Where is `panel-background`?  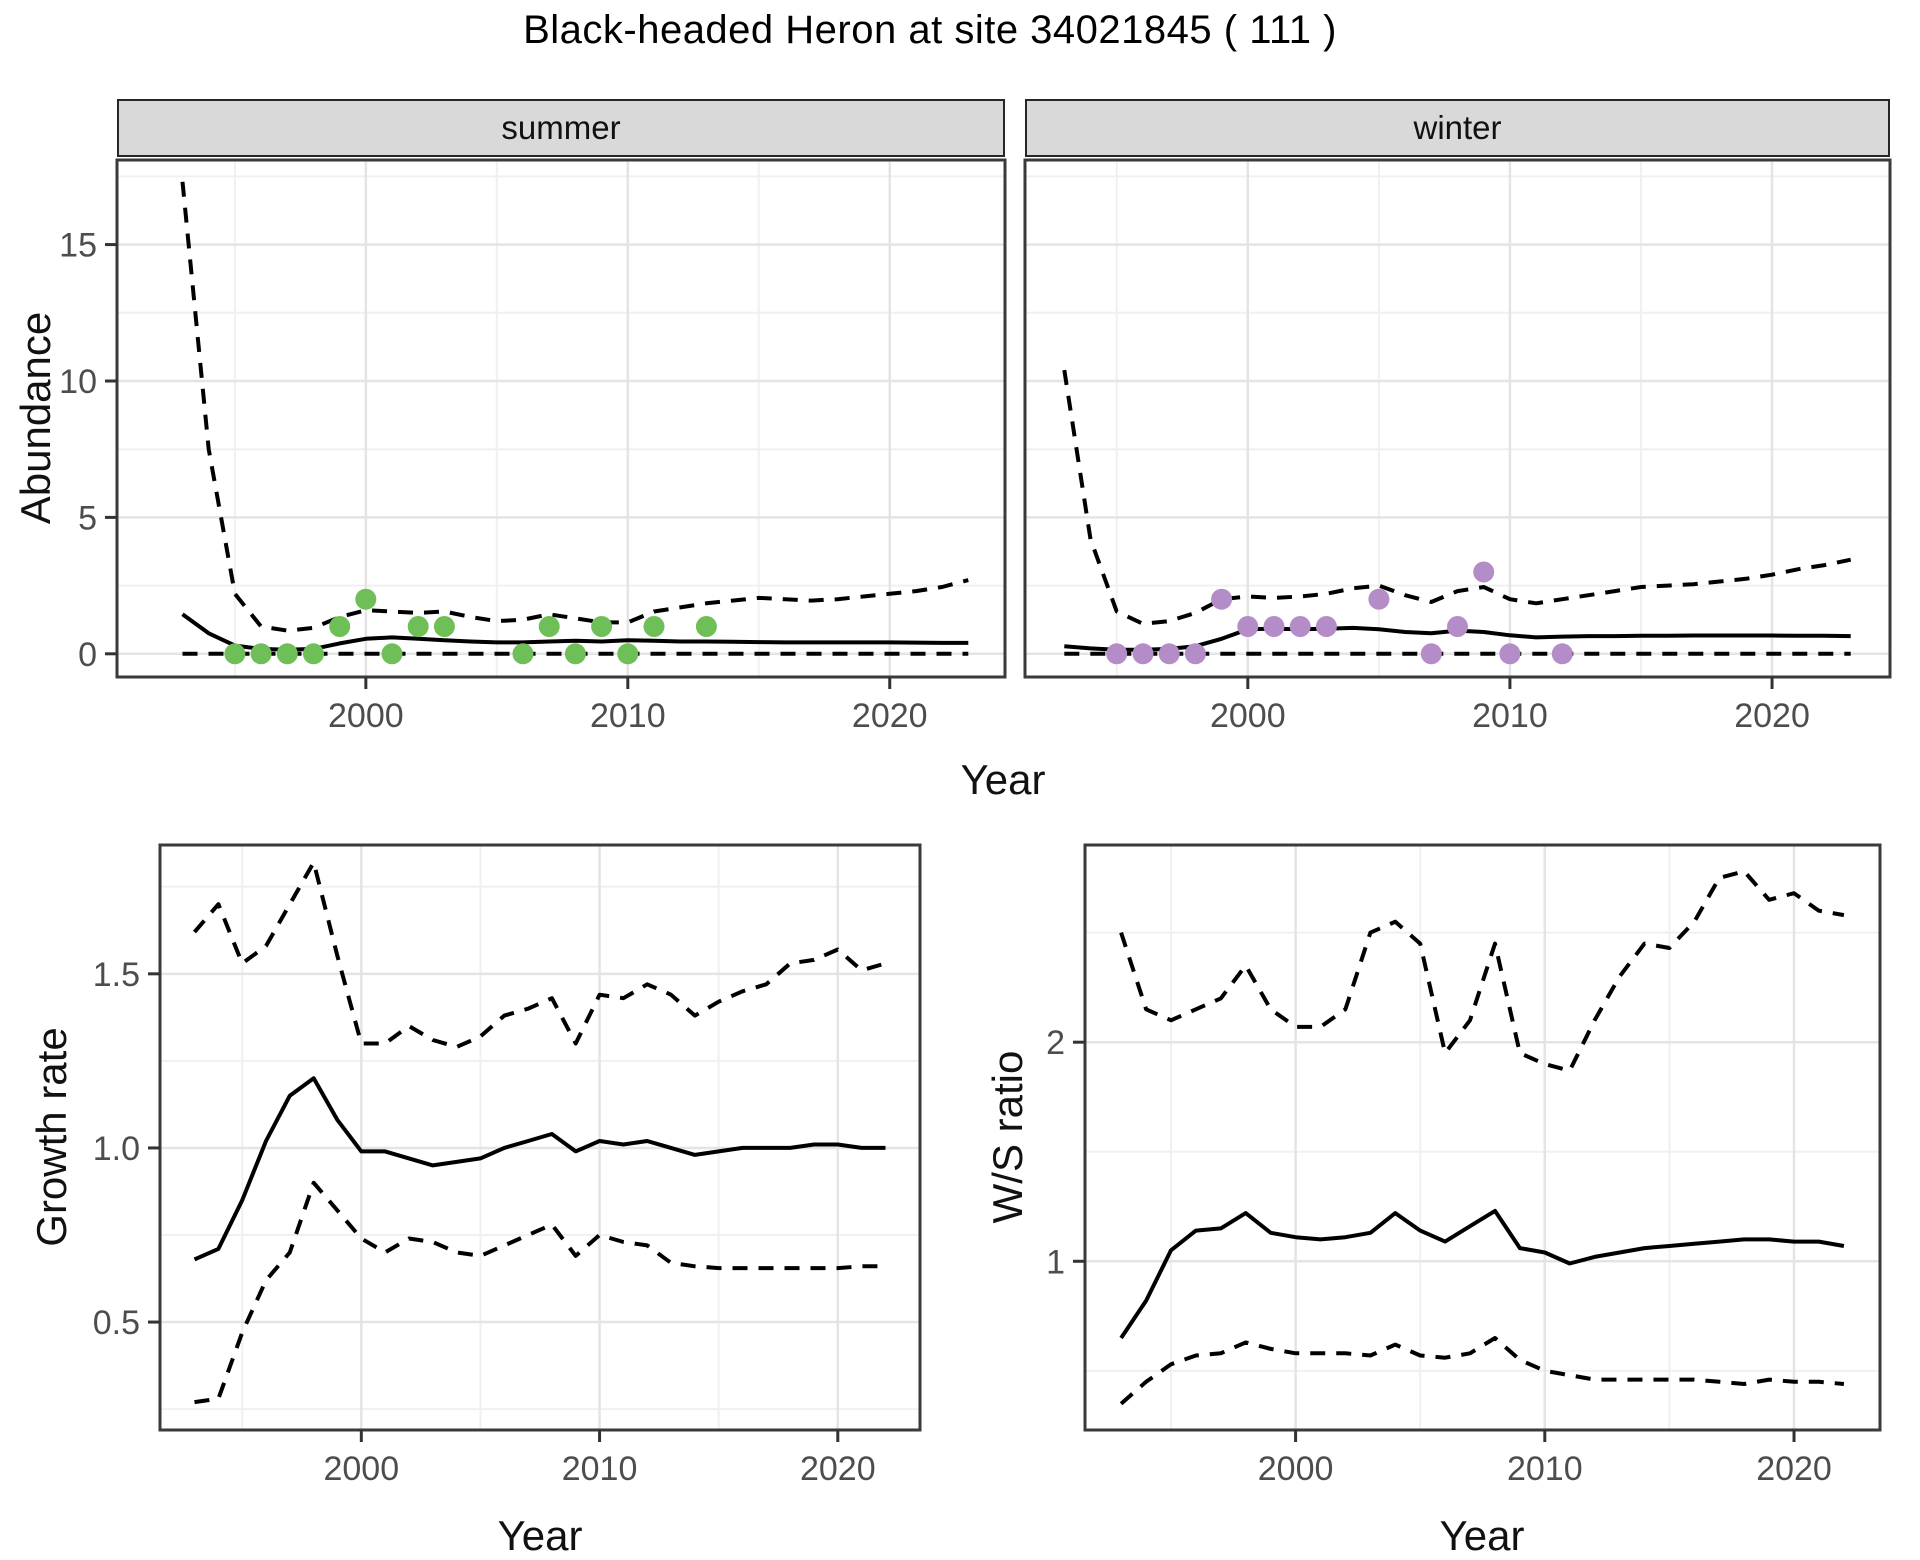
panel-background is located at coordinates (1457, 418).